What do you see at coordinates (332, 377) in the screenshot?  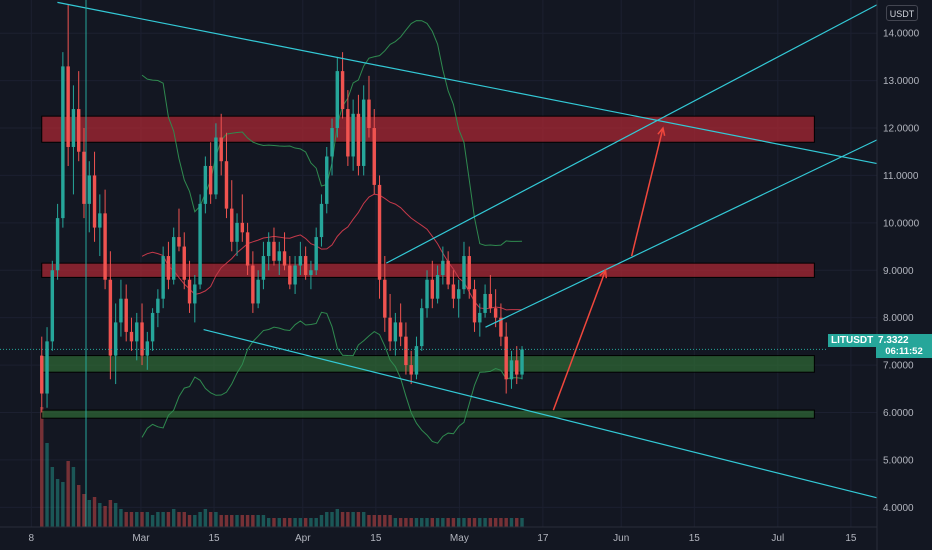 I see `bollinger-lower-band` at bounding box center [332, 377].